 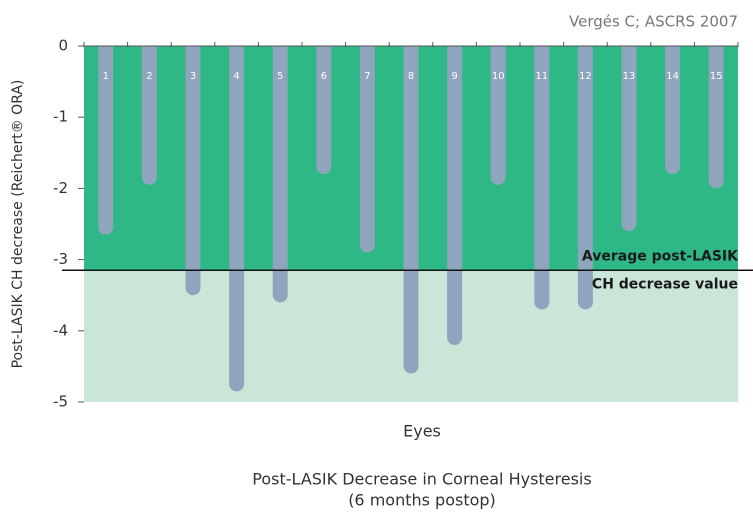 I want to click on category-label: 4, so click(x=236, y=76).